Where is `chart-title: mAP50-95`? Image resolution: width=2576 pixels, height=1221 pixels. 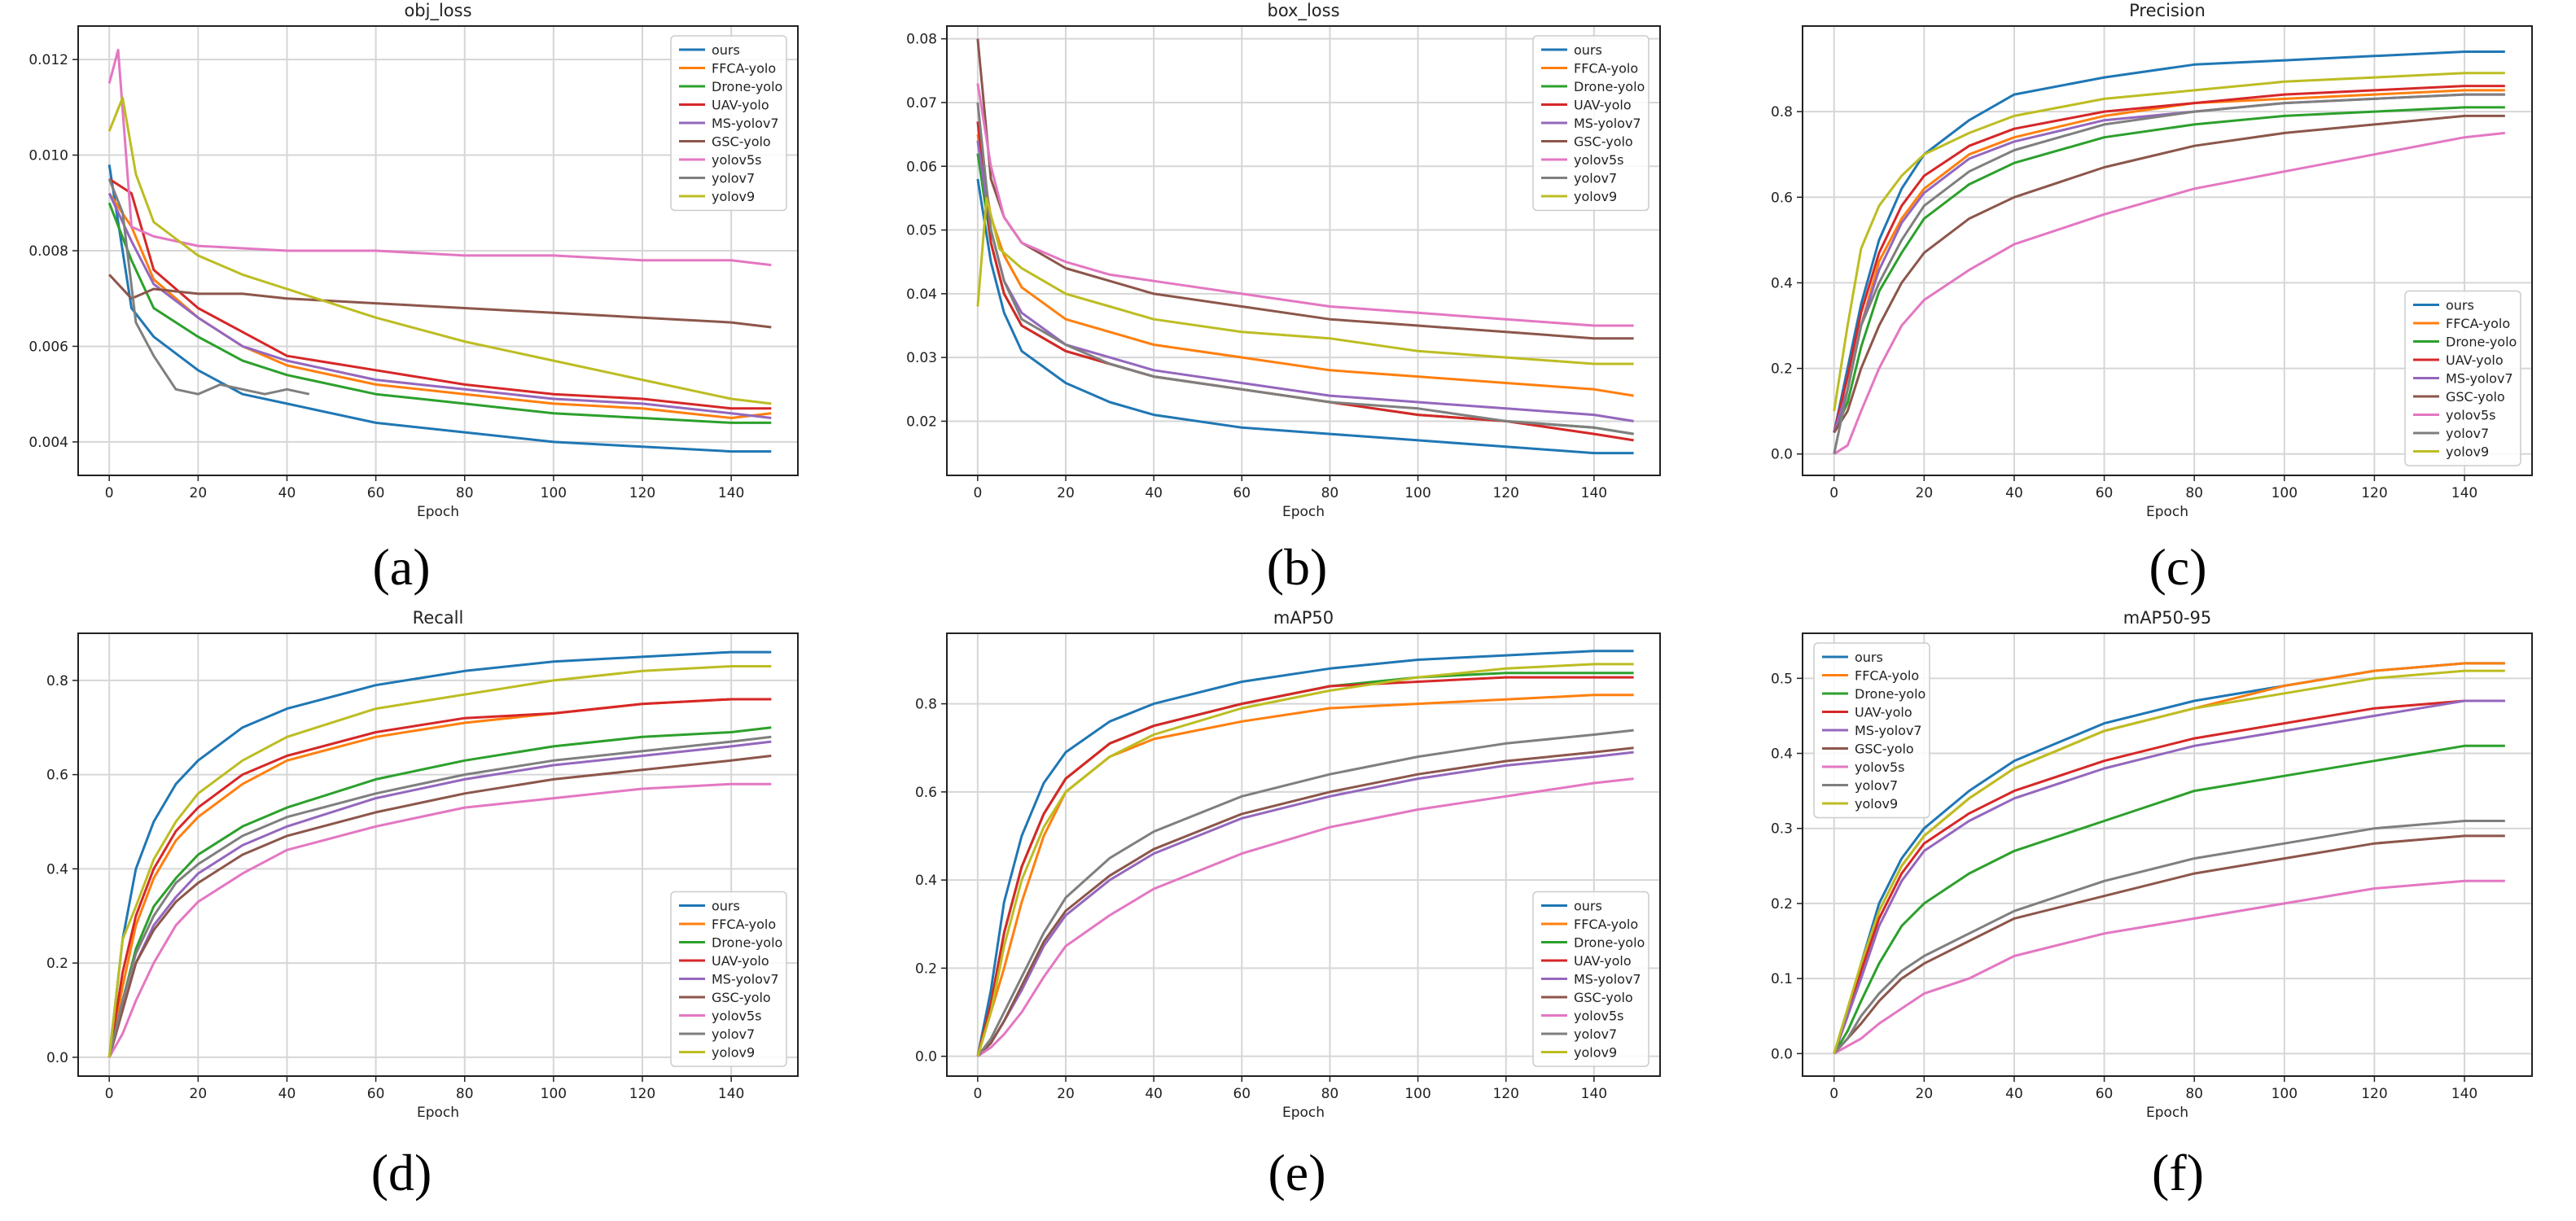 chart-title: mAP50-95 is located at coordinates (2167, 618).